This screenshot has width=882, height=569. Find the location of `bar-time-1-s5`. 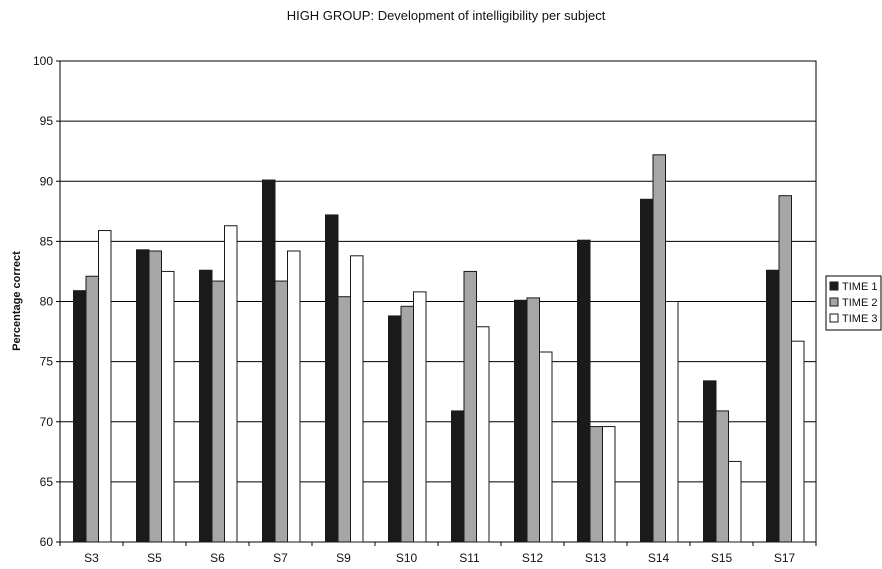

bar-time-1-s5 is located at coordinates (143, 396).